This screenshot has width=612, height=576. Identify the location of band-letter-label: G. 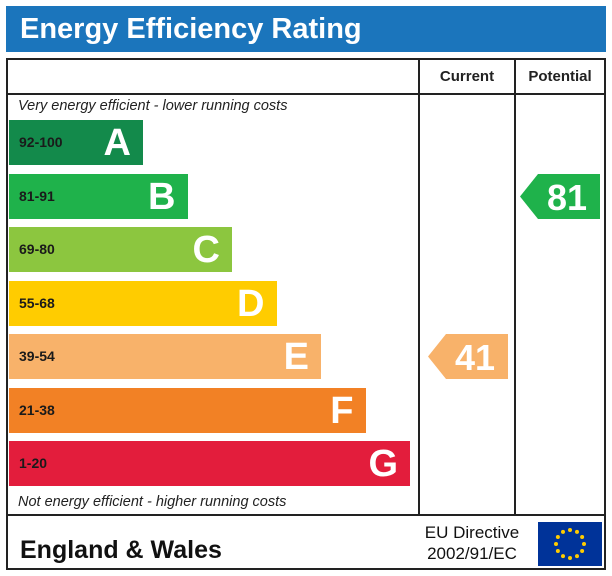
(383, 464).